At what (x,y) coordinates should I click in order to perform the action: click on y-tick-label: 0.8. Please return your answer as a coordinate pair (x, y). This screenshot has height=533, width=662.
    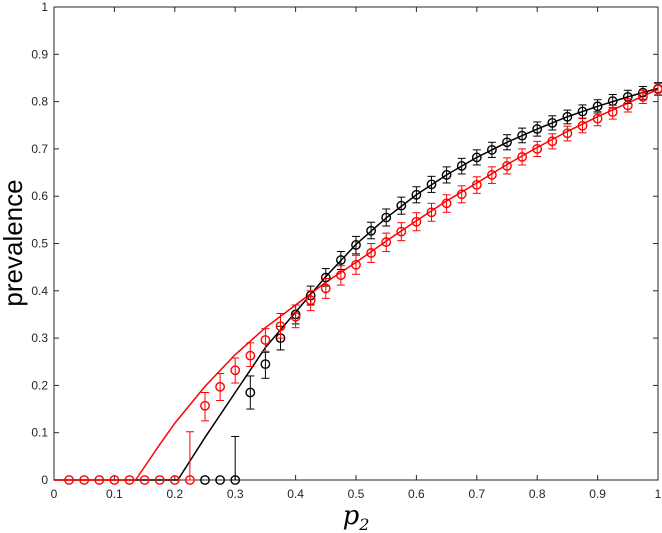
    Looking at the image, I should click on (39, 102).